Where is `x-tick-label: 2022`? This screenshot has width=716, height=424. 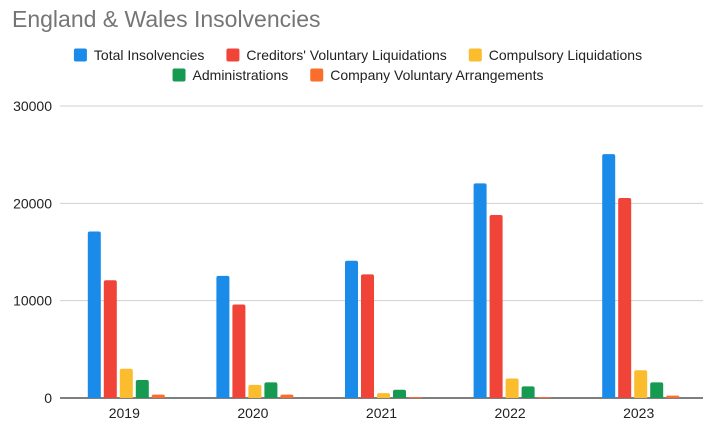 x-tick-label: 2022 is located at coordinates (510, 413).